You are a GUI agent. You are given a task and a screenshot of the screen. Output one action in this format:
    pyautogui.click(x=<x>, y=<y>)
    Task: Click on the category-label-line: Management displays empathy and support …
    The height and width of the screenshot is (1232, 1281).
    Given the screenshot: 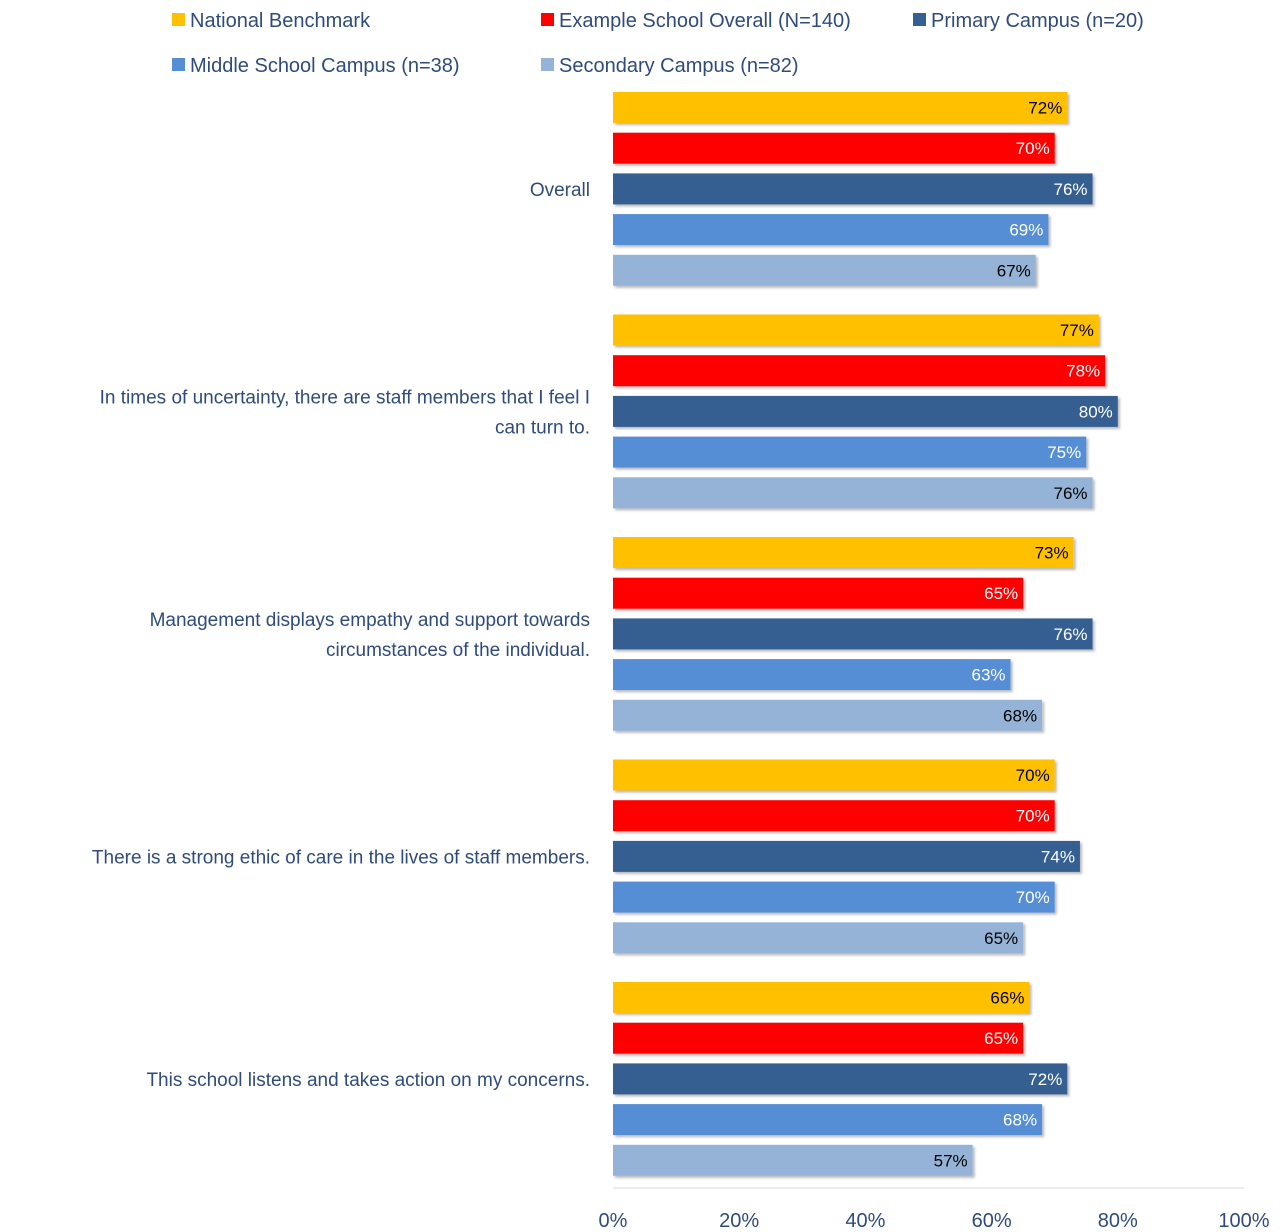 What is the action you would take?
    pyautogui.click(x=370, y=620)
    